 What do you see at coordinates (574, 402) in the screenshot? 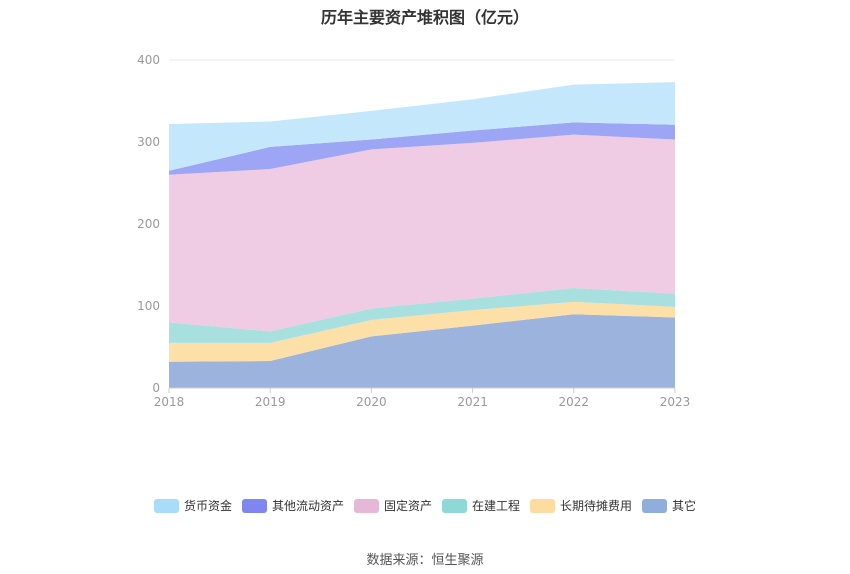
I see `x-tick-label: 2022` at bounding box center [574, 402].